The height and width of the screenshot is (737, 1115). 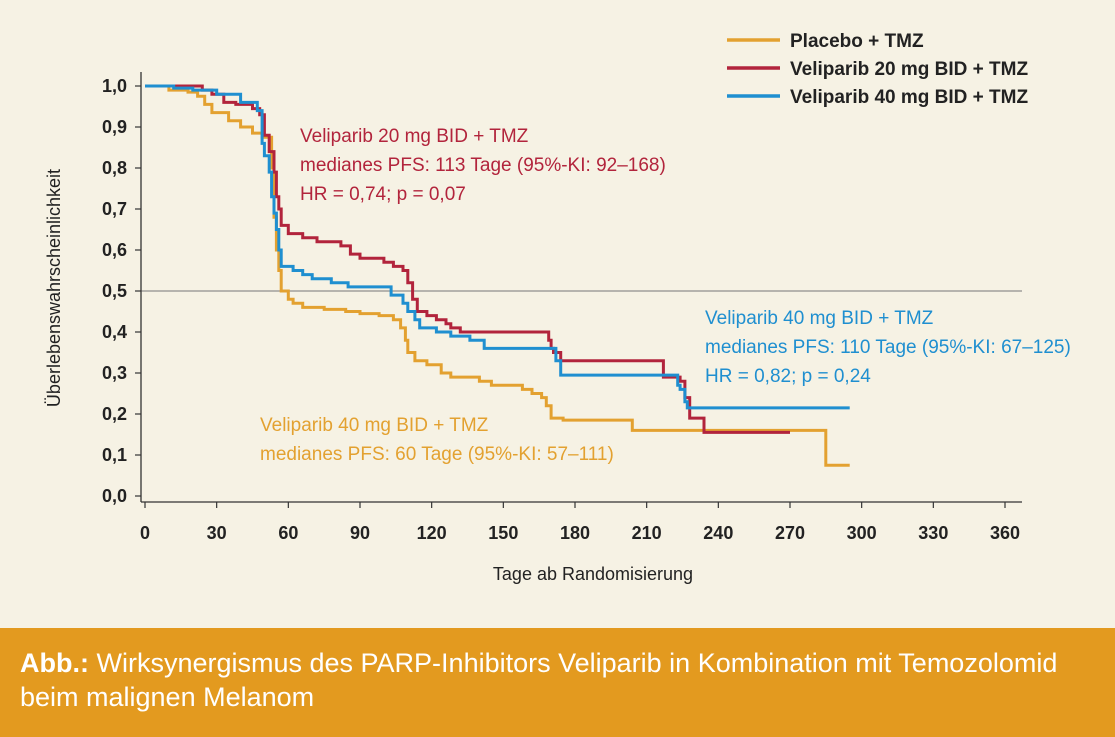 What do you see at coordinates (114, 291) in the screenshot?
I see `y-tick-label: 0,5` at bounding box center [114, 291].